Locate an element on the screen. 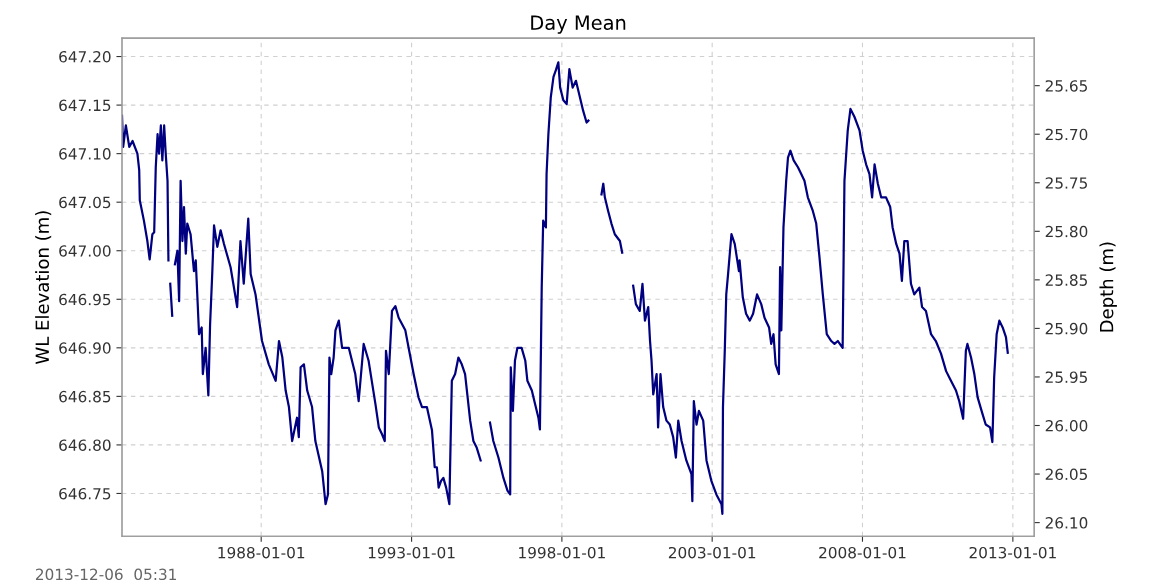  y2-axis-title: Depth (m) is located at coordinates (1108, 287).